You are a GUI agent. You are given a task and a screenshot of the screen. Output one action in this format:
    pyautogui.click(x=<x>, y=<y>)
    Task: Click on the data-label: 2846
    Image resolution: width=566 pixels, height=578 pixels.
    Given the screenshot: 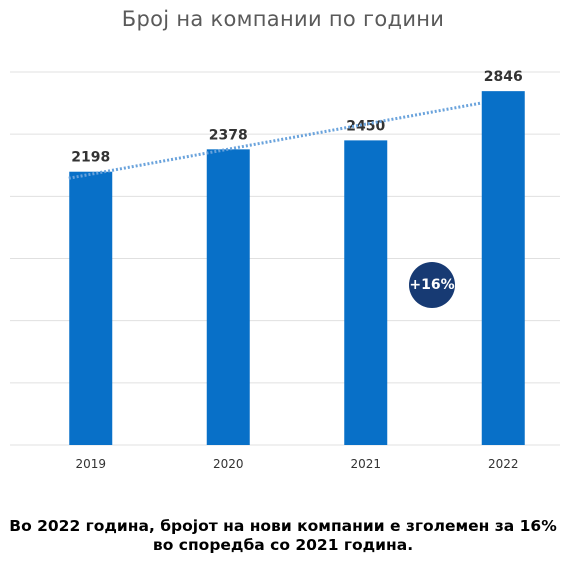 What is the action you would take?
    pyautogui.click(x=503, y=77)
    